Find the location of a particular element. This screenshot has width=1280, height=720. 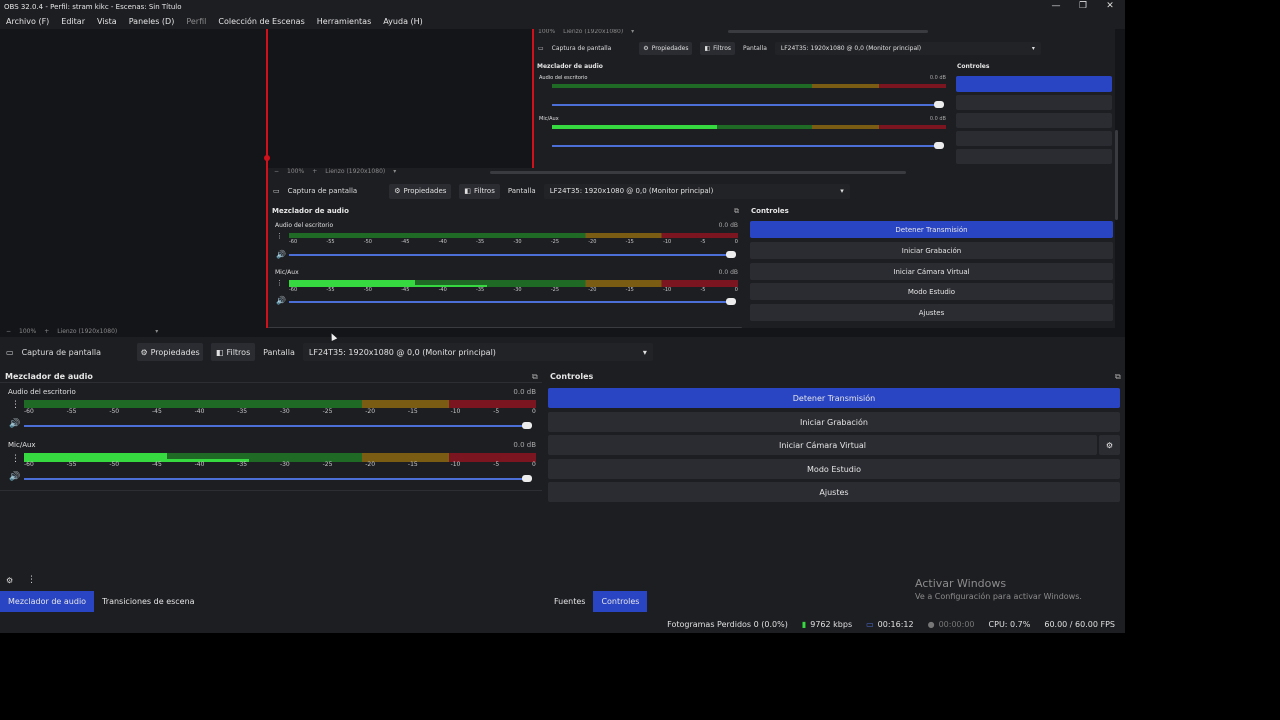

meter-tick-label: 0 is located at coordinates (534, 411).